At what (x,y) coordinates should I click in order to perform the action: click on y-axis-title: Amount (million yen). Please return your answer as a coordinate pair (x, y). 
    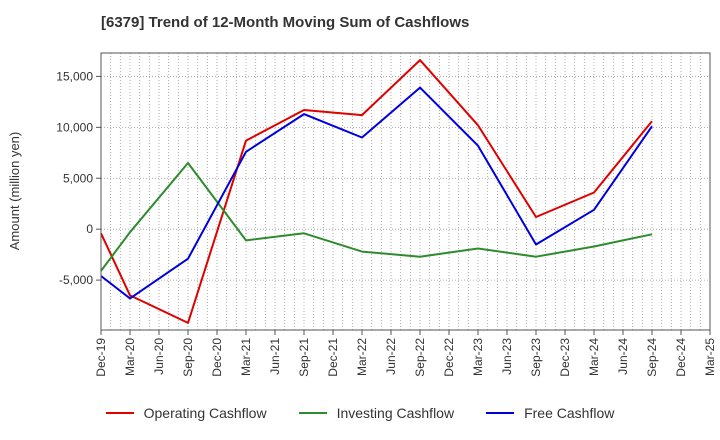
    Looking at the image, I should click on (14, 191).